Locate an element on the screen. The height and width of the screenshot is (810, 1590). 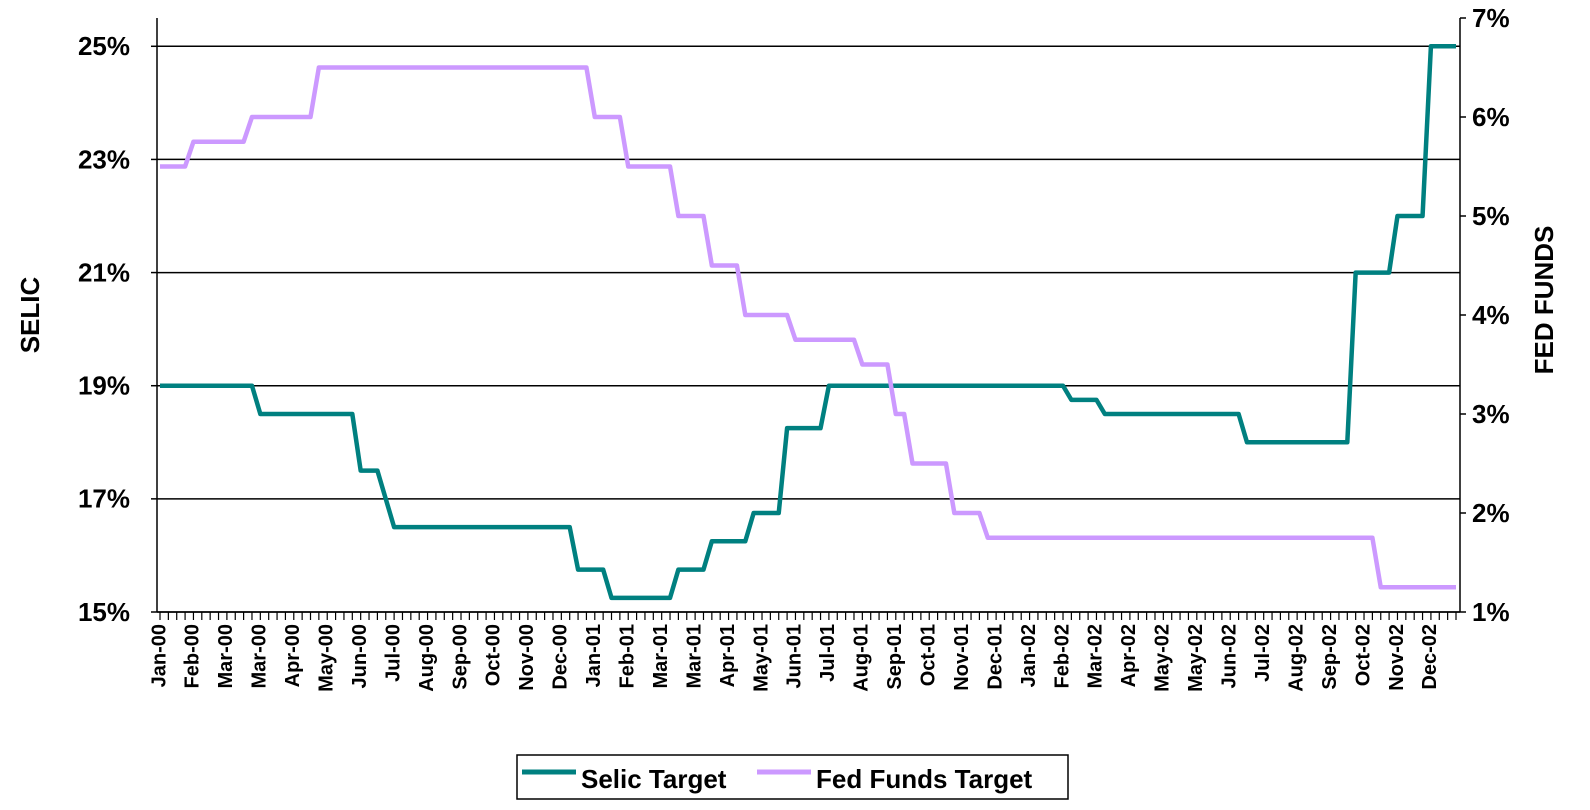
x-tick-label: Nov-01 is located at coordinates (962, 657).